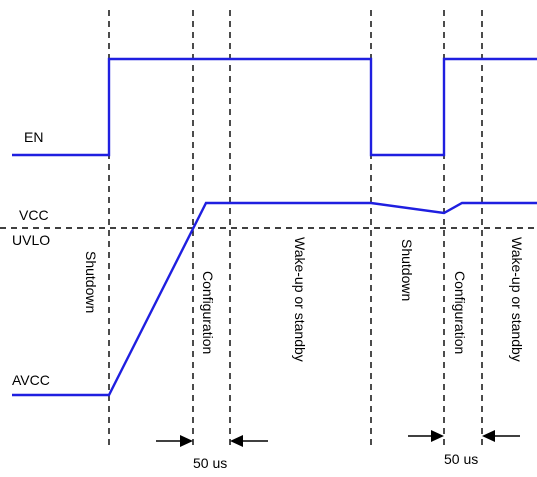  Describe the element at coordinates (34, 215) in the screenshot. I see `vcc-label: VCC` at that location.